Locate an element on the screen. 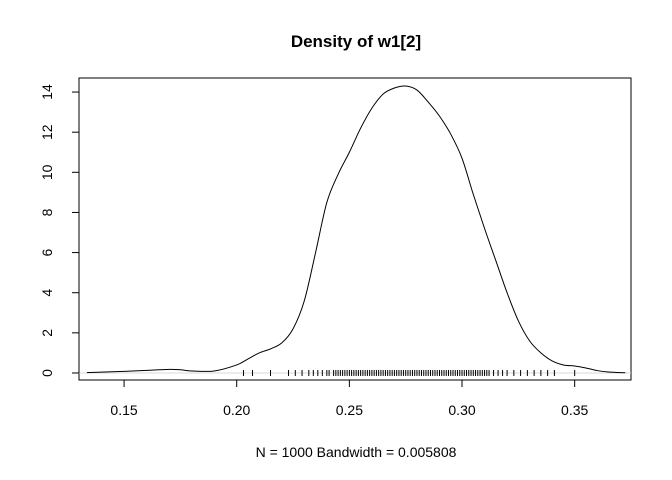 The image size is (672, 480). rug-ticks is located at coordinates (409, 372).